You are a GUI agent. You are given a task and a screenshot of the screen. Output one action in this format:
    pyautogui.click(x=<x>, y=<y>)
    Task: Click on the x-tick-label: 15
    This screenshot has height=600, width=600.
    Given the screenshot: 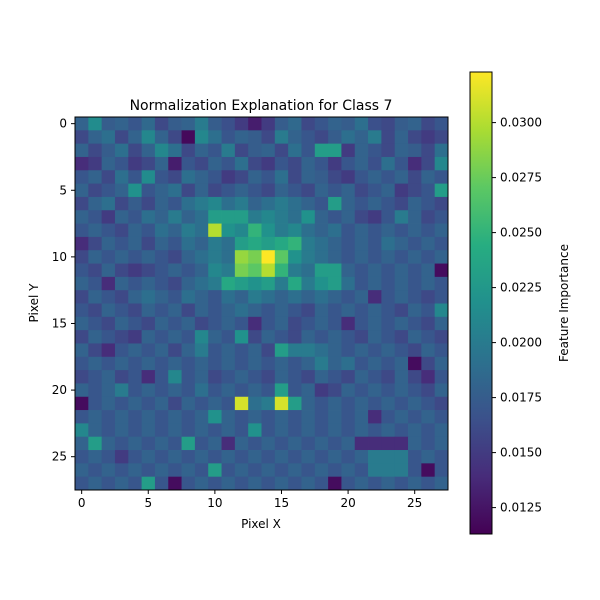 What is the action you would take?
    pyautogui.click(x=281, y=503)
    